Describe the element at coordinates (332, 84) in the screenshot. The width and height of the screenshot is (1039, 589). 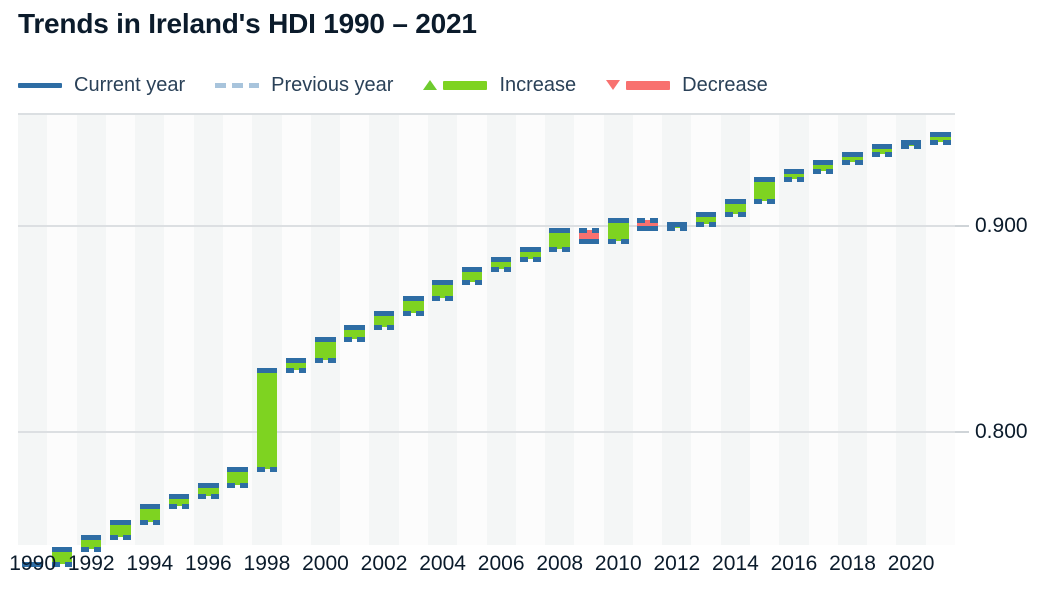
I see `legend-label-previous-year: Previous year` at that location.